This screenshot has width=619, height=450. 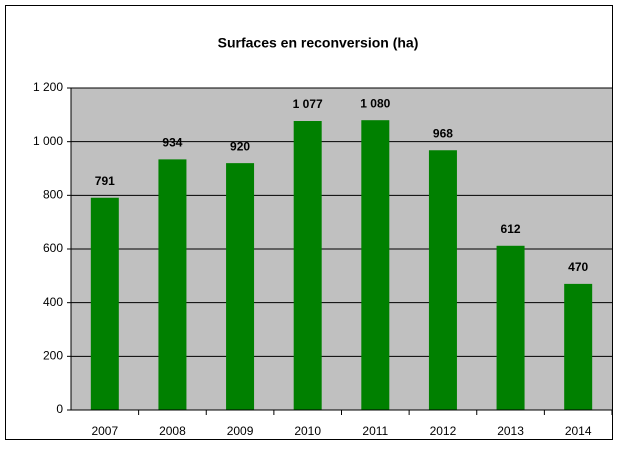 What do you see at coordinates (240, 431) in the screenshot?
I see `x-tick-label: 2009` at bounding box center [240, 431].